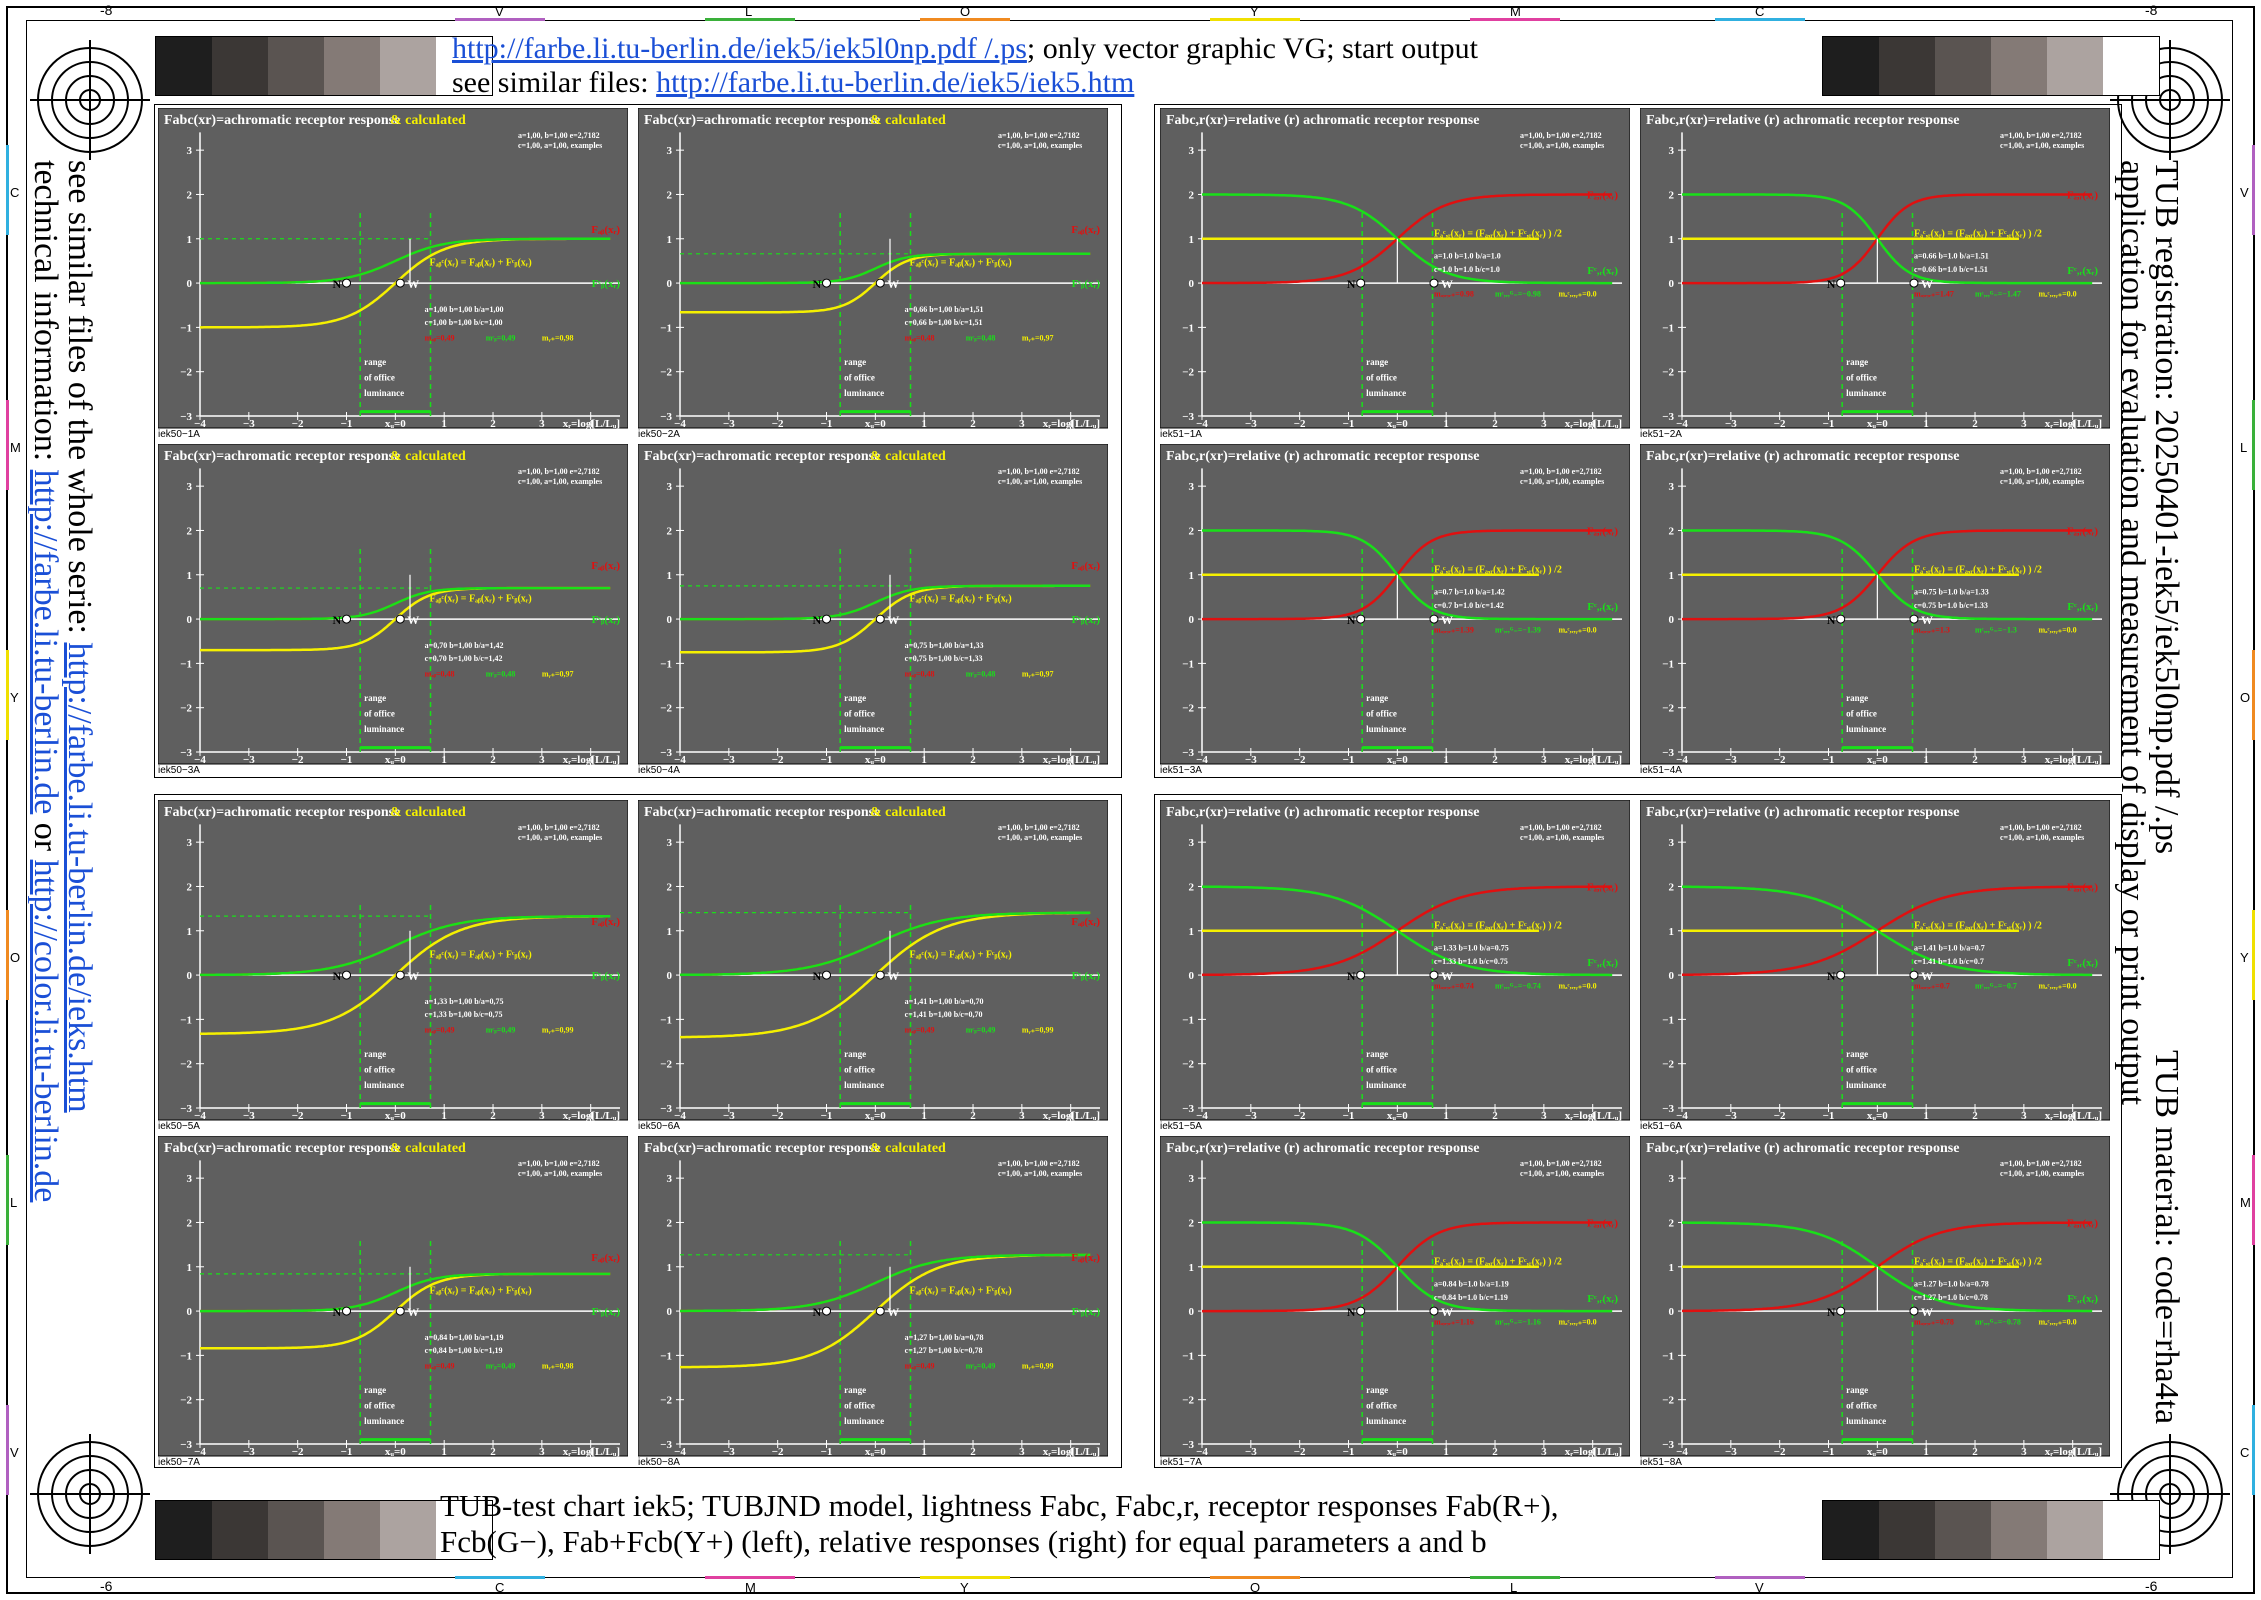 This screenshot has height=1600, width=2261. I want to click on param-a: a=0.7 b=1.0 b/a=1.42, so click(1469, 592).